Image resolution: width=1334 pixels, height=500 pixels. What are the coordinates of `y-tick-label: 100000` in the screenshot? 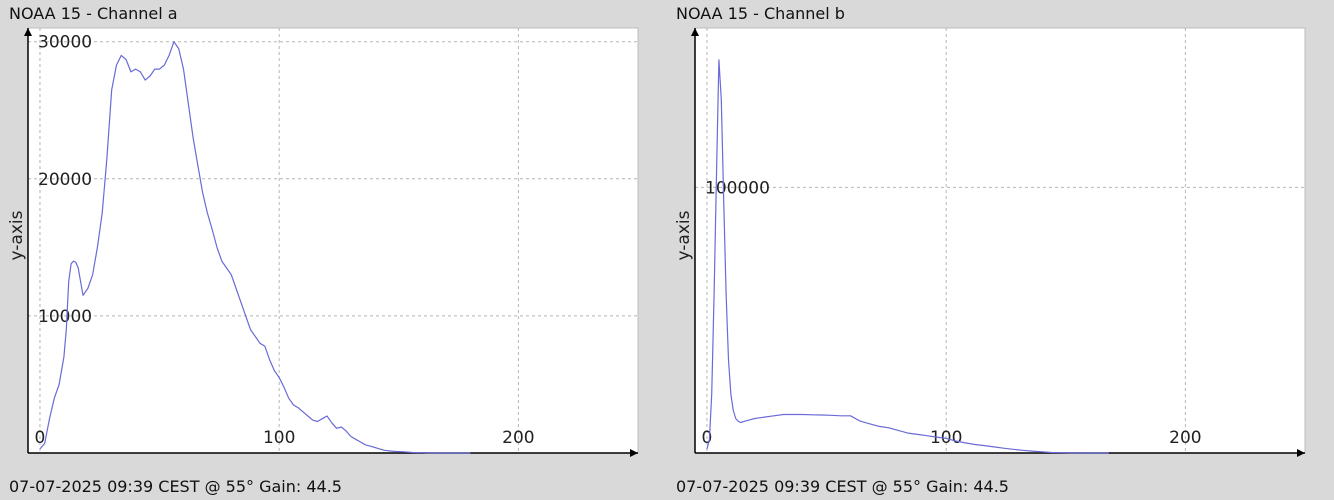 It's located at (737, 188).